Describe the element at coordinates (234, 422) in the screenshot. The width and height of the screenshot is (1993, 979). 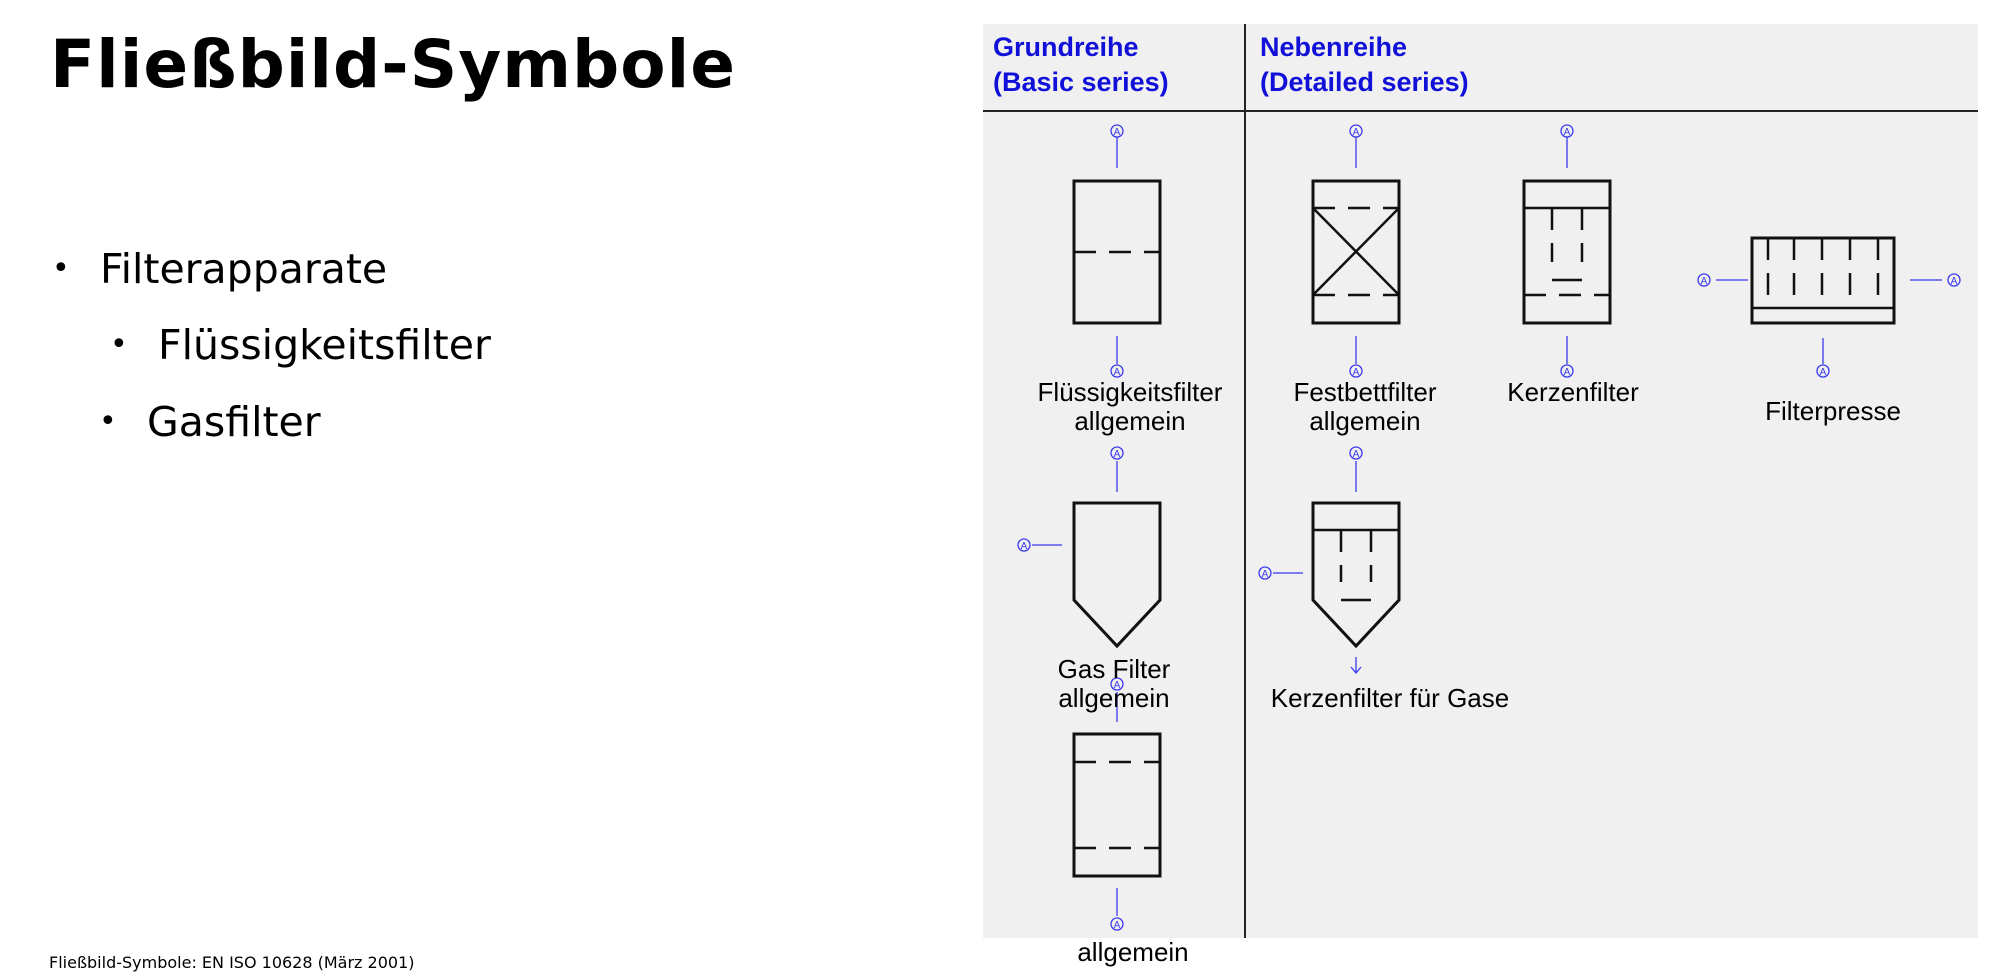
I see `bullet-text: Gasfilter` at that location.